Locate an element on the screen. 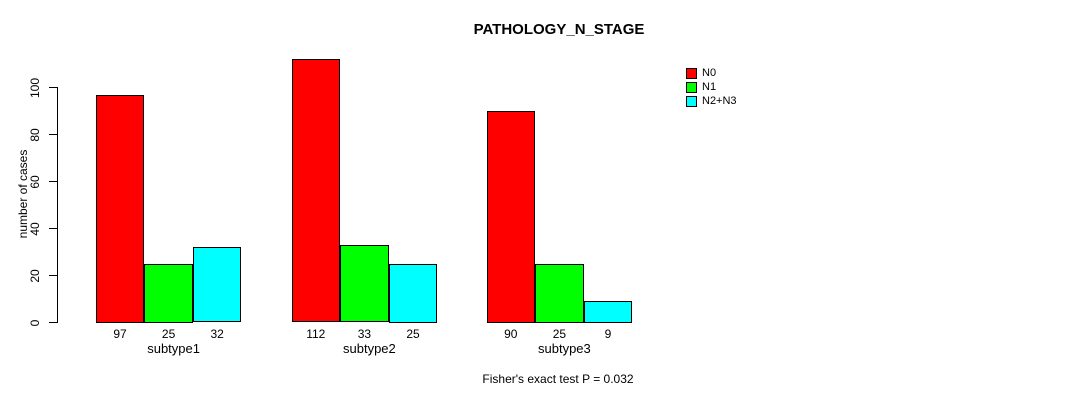 This screenshot has width=1090, height=400. y-tick-label: 80 is located at coordinates (35, 134).